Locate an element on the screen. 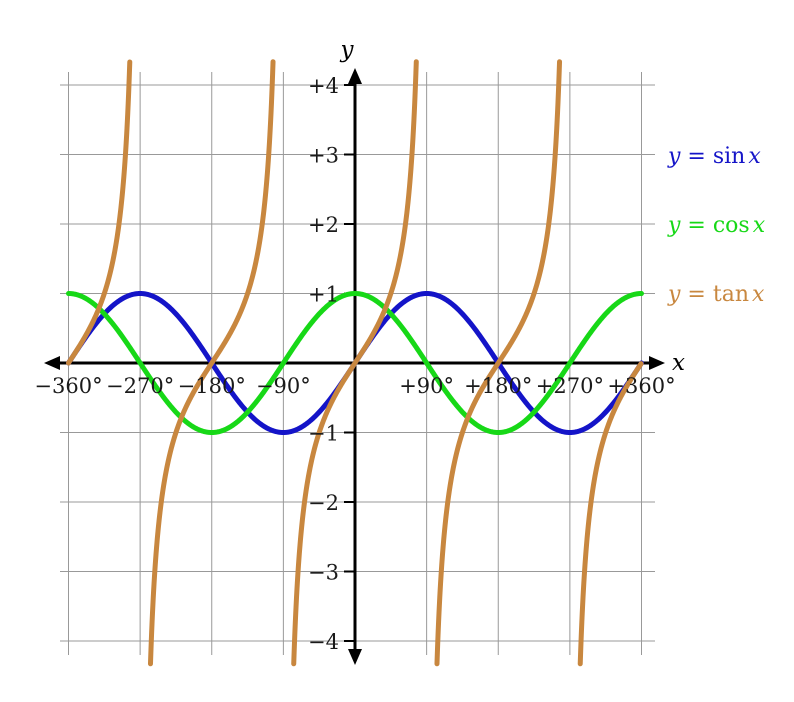 This screenshot has height=702, width=794. x-axis-arrow-left is located at coordinates (52, 363).